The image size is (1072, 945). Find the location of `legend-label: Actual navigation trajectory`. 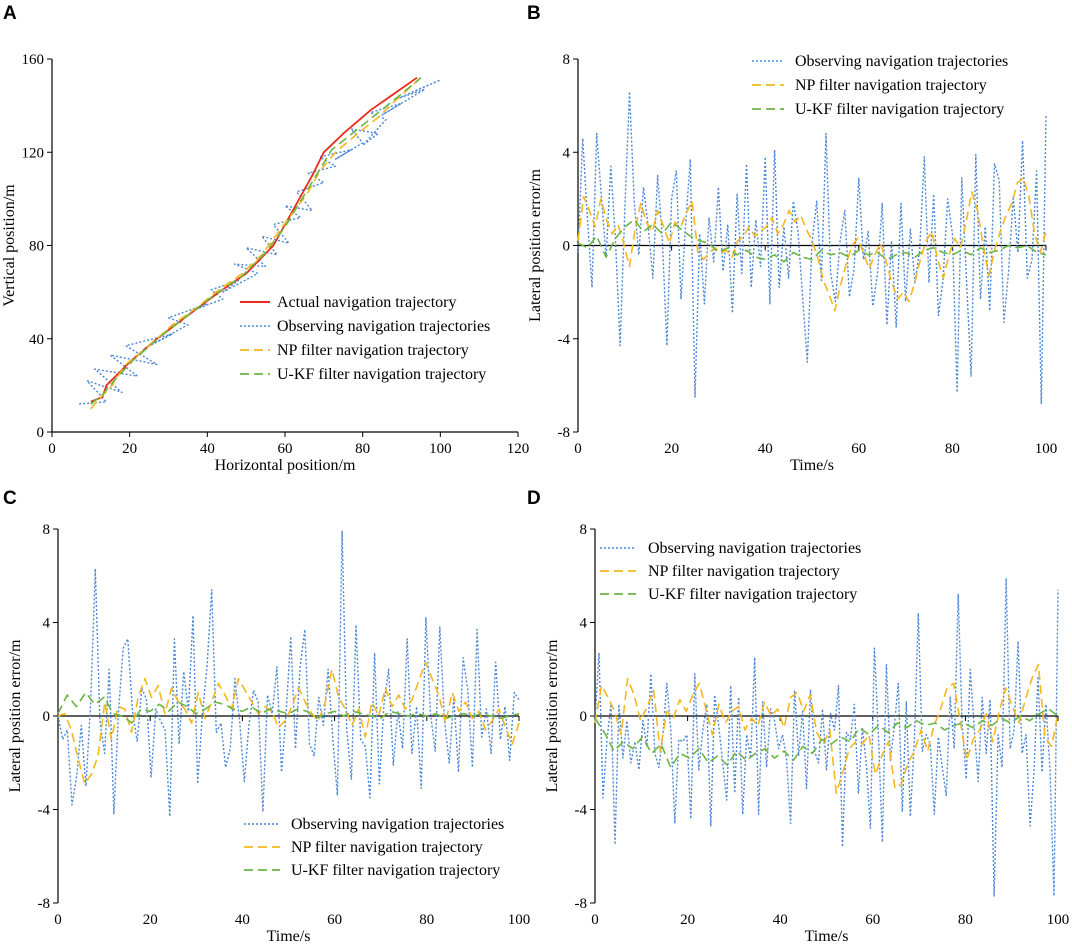

legend-label: Actual navigation trajectory is located at coordinates (366, 302).